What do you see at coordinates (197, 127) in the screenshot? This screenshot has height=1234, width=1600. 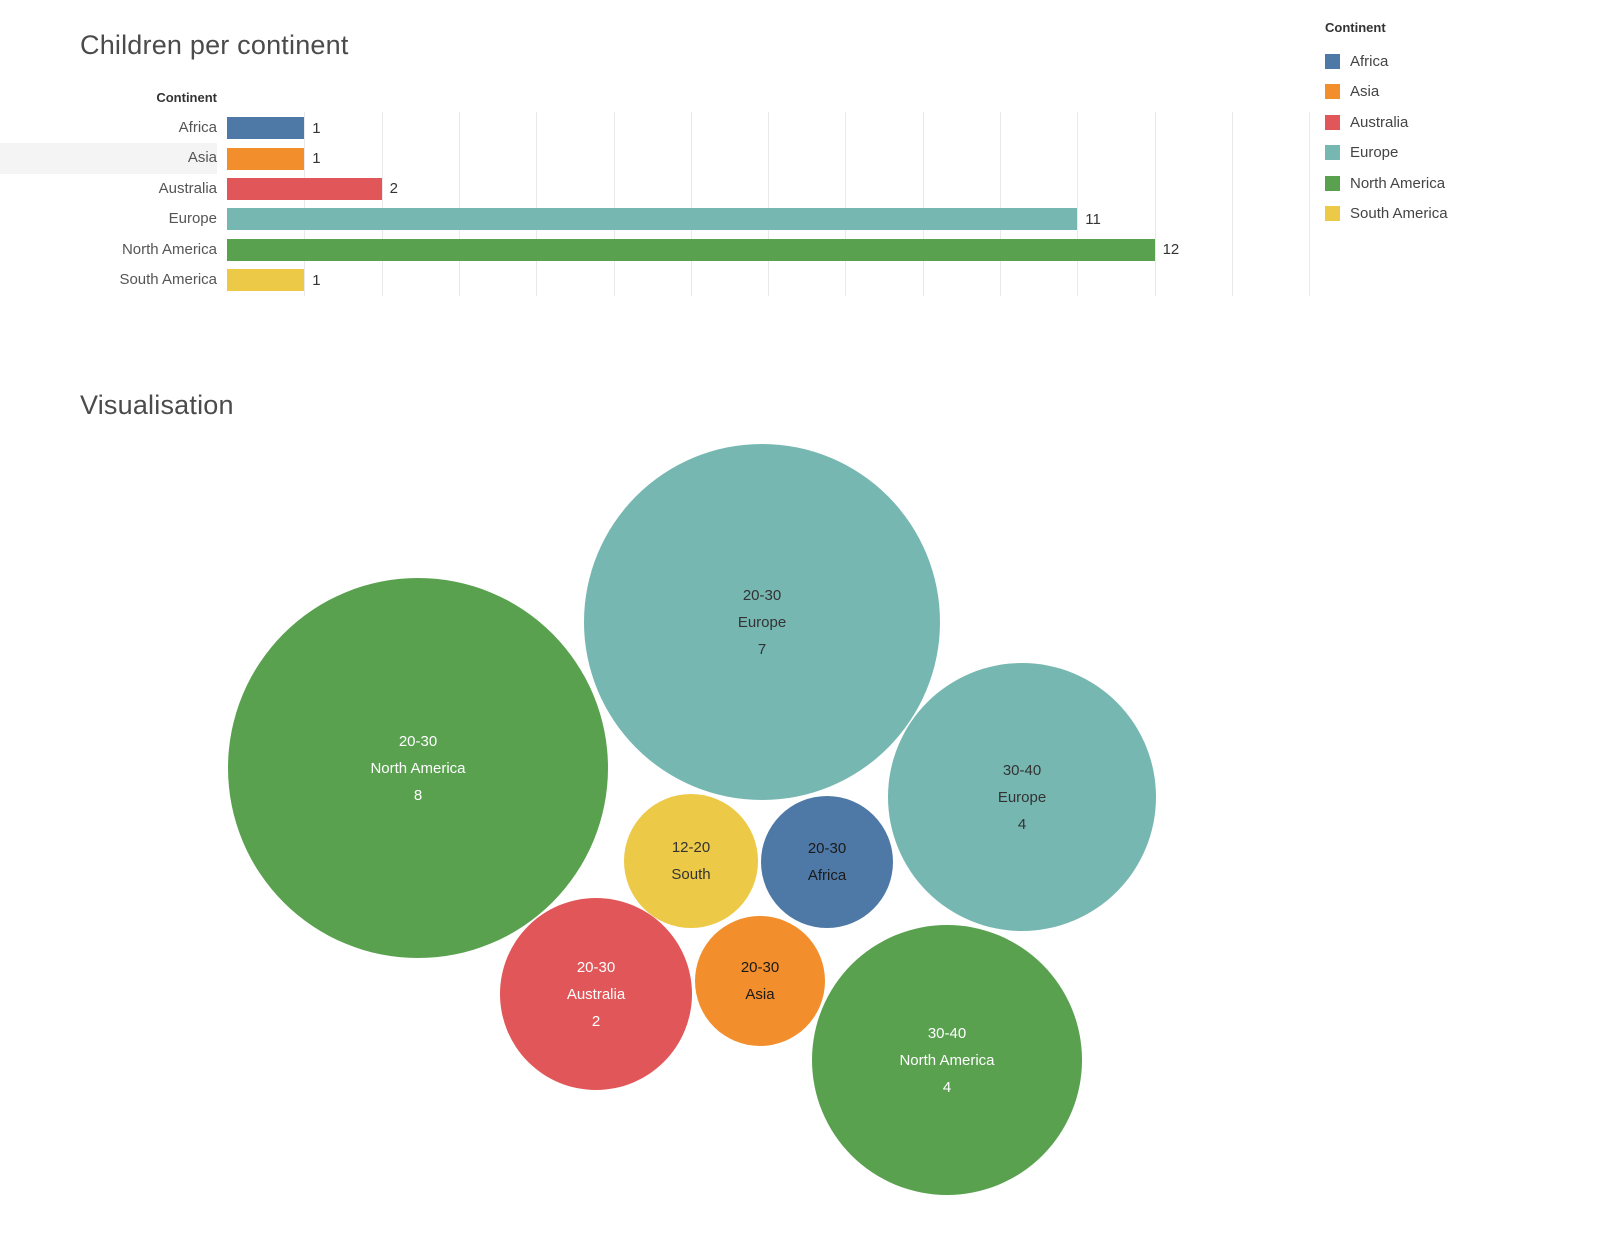 I see `bar-row-label: Africa` at bounding box center [197, 127].